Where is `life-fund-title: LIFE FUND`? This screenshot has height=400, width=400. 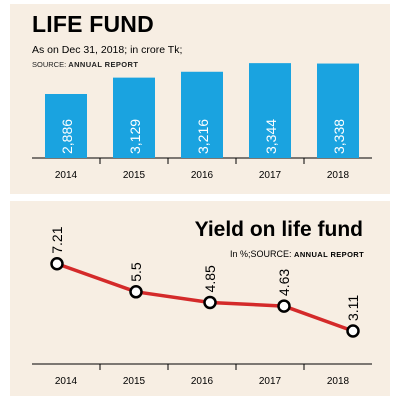 life-fund-title: LIFE FUND is located at coordinates (93, 24).